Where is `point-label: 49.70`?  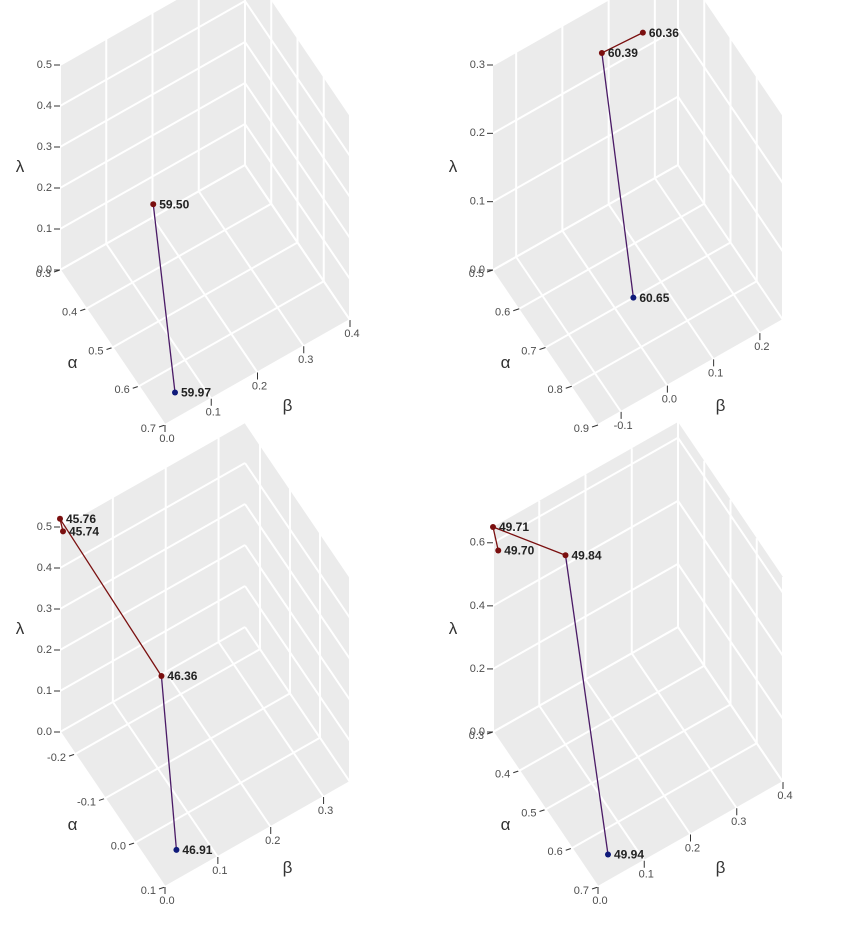
point-label: 49.70 is located at coordinates (519, 551).